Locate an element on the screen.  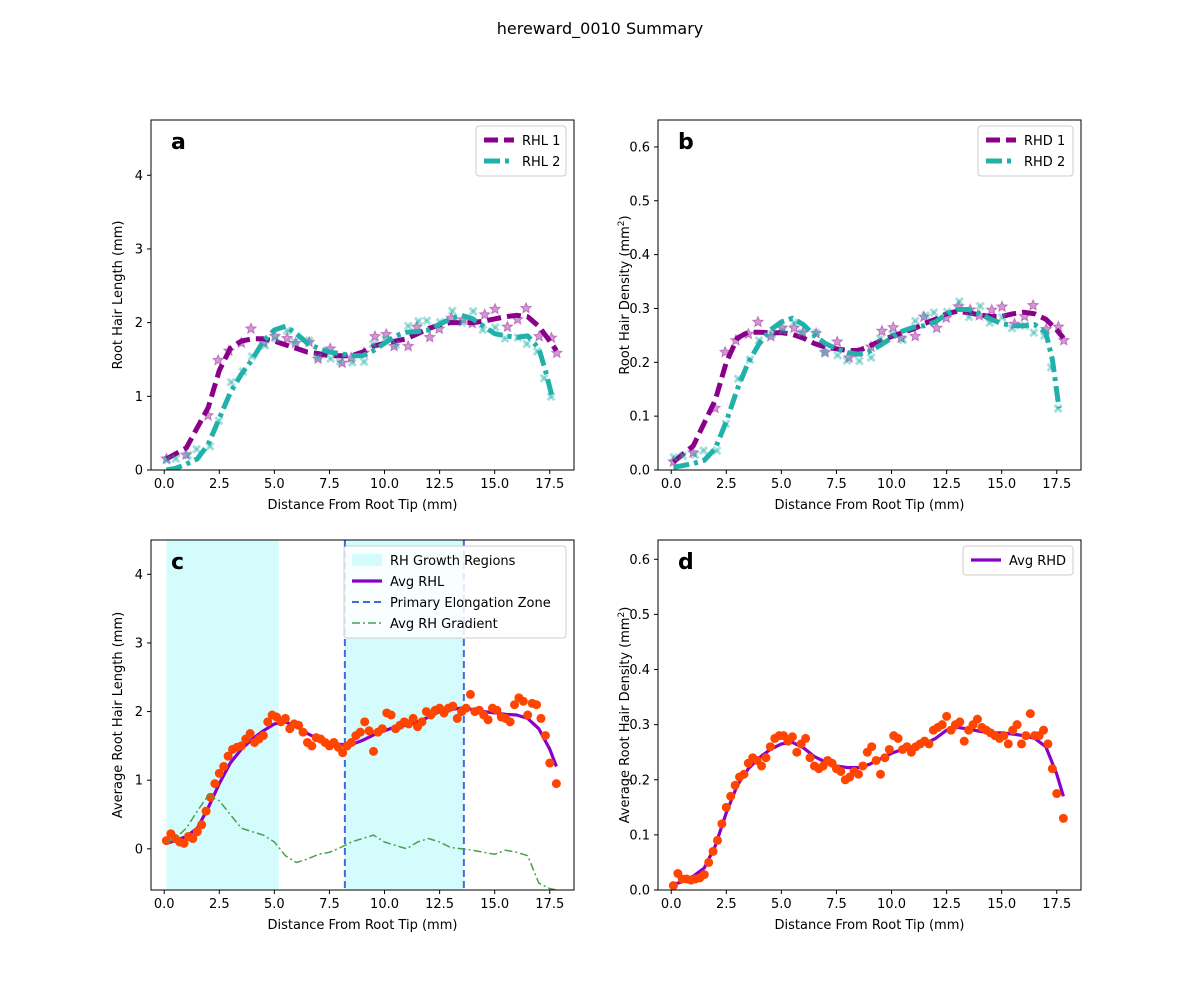
y-tick-label: 0.1 is located at coordinates (639, 835).